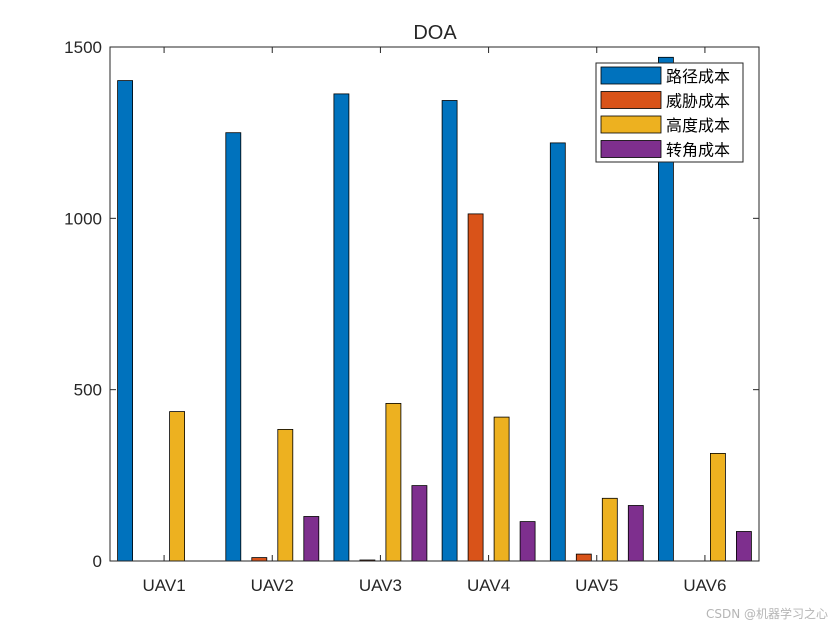  What do you see at coordinates (272, 585) in the screenshot?
I see `x-tick-label-uav2: UAV2` at bounding box center [272, 585].